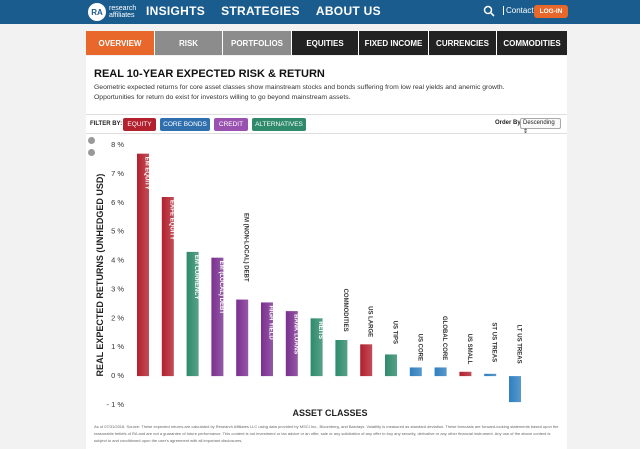 Image resolution: width=640 pixels, height=449 pixels. I want to click on y-tick-label: 2 %, so click(117, 317).